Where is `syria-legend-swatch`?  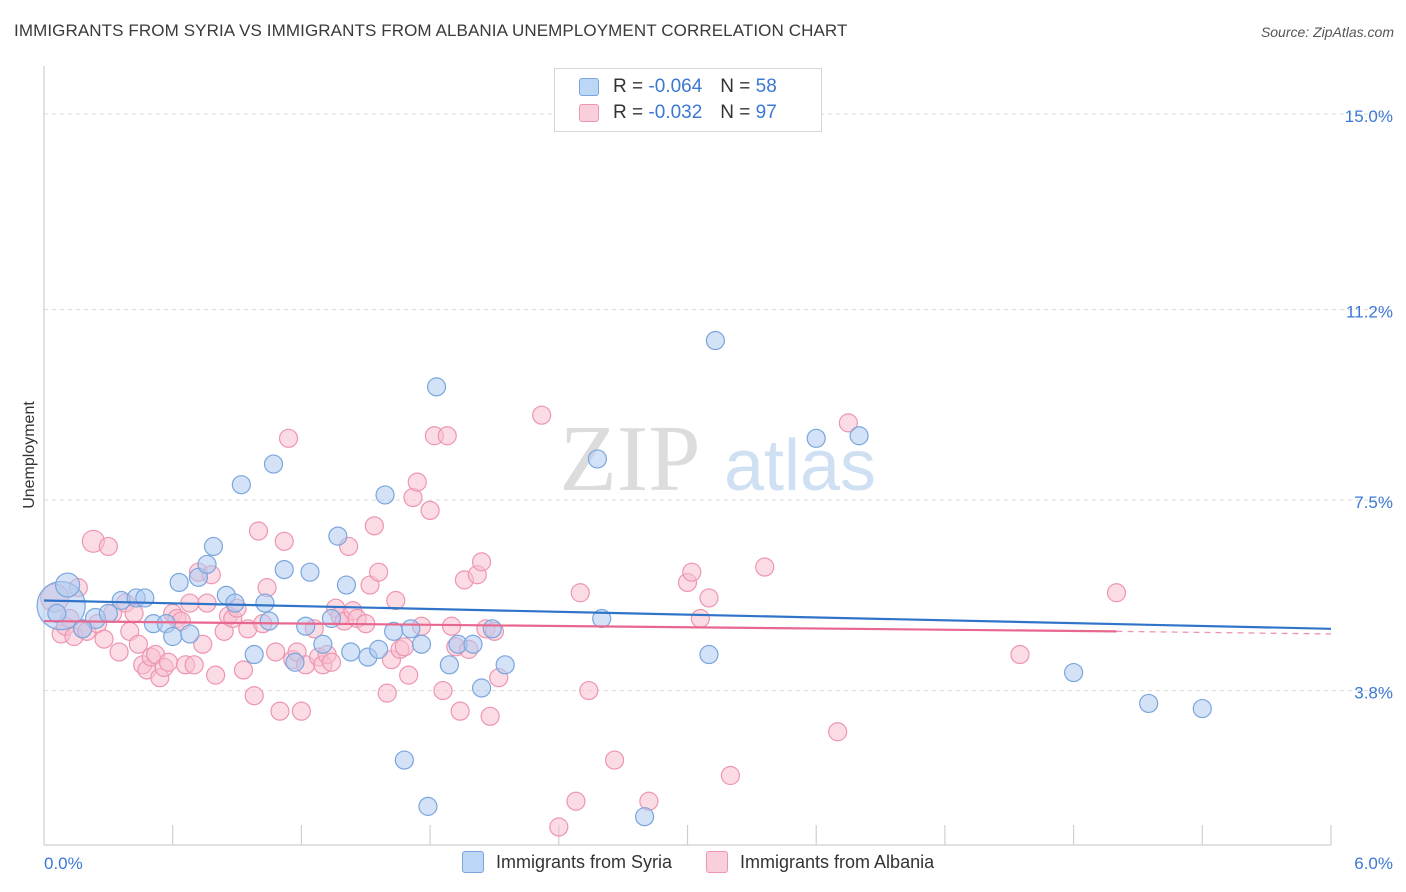 syria-legend-swatch is located at coordinates (473, 862).